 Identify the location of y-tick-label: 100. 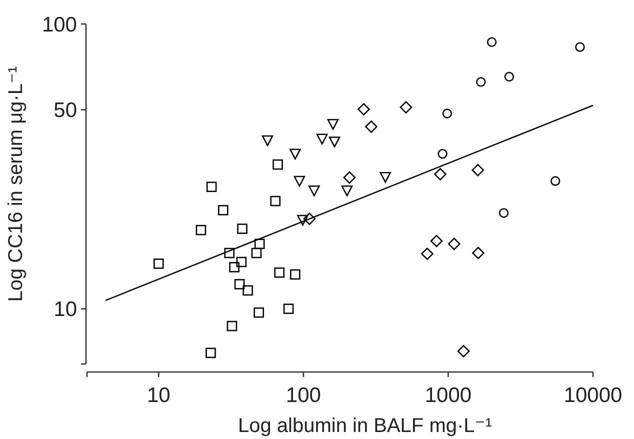
(59, 24).